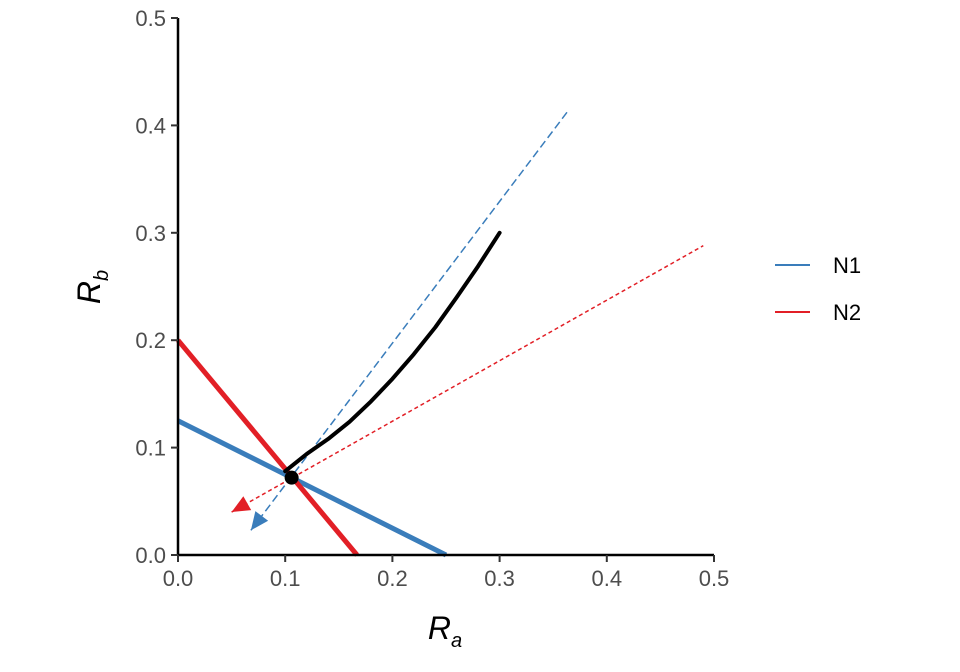 The width and height of the screenshot is (960, 672). I want to click on x-axis-title: Ra, so click(445, 631).